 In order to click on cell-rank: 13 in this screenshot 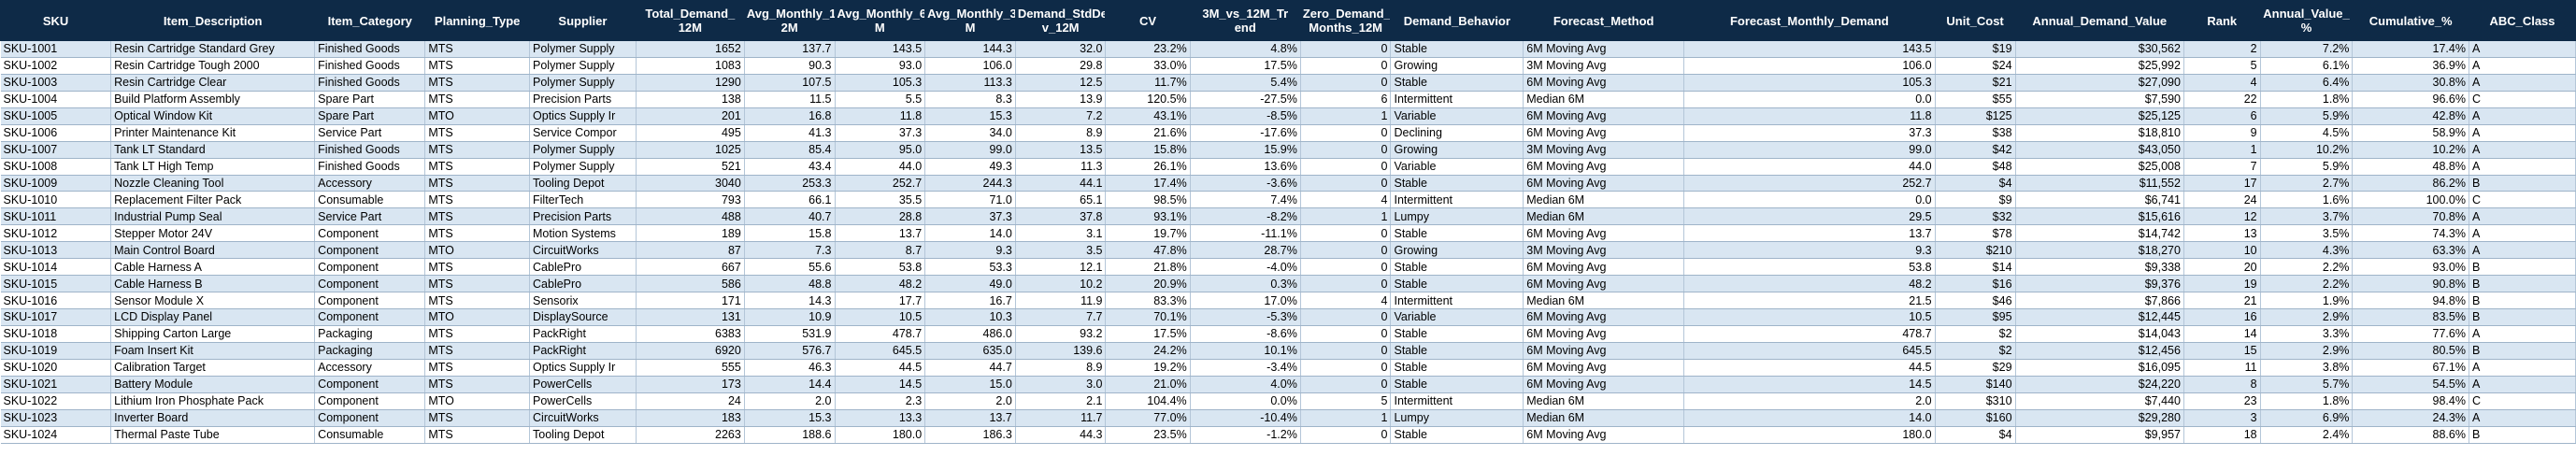, I will do `click(2222, 234)`.